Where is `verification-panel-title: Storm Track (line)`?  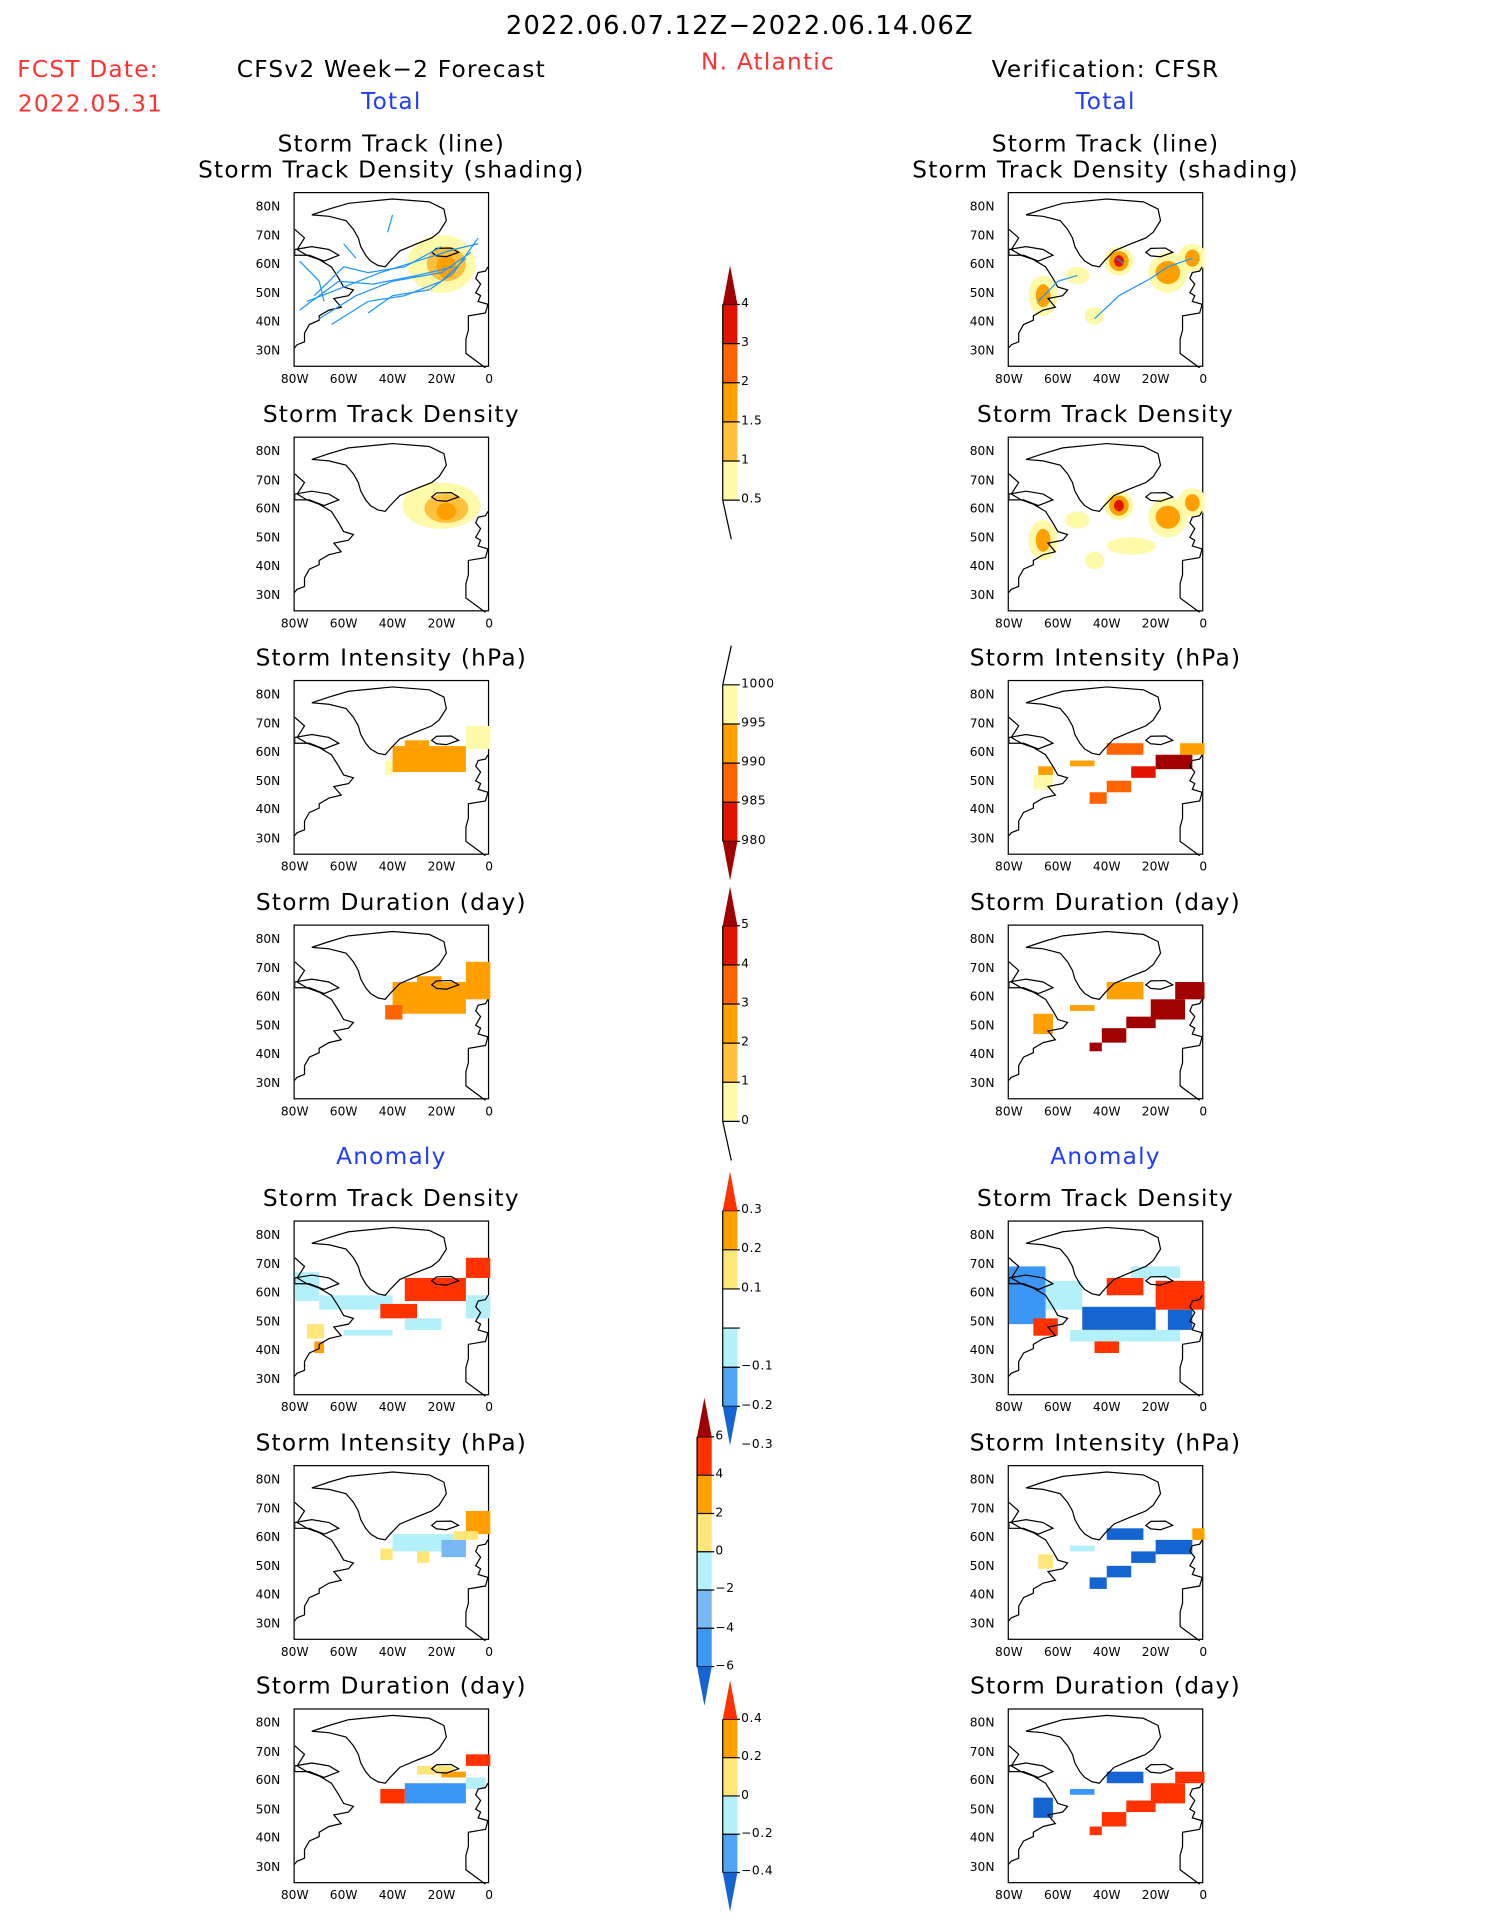
verification-panel-title: Storm Track (line) is located at coordinates (1105, 144).